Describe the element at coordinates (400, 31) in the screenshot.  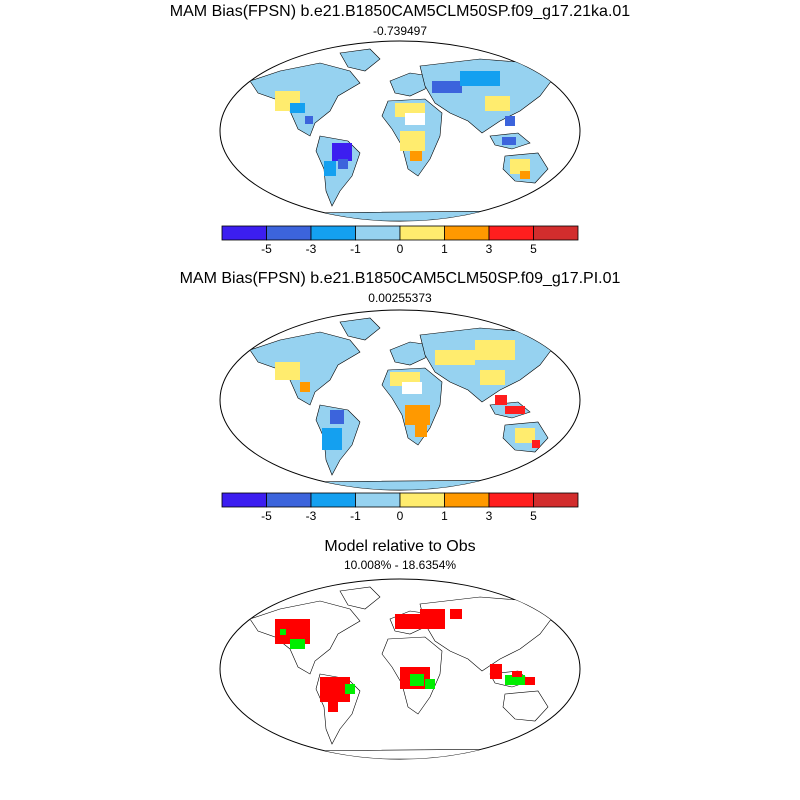
I see `panel1-subtitle: -0.739497` at that location.